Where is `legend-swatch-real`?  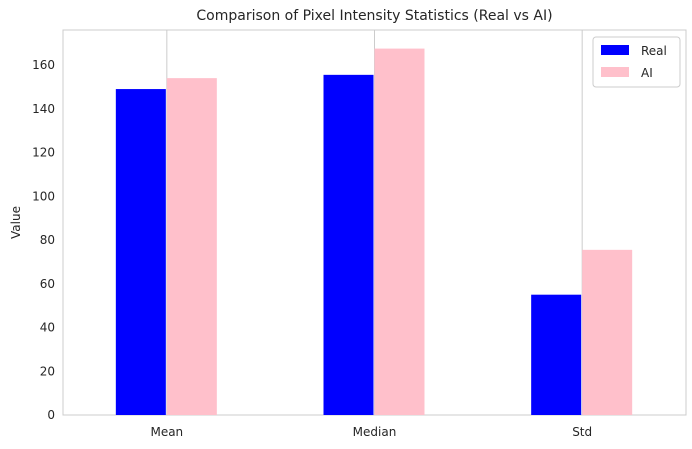 legend-swatch-real is located at coordinates (615, 50).